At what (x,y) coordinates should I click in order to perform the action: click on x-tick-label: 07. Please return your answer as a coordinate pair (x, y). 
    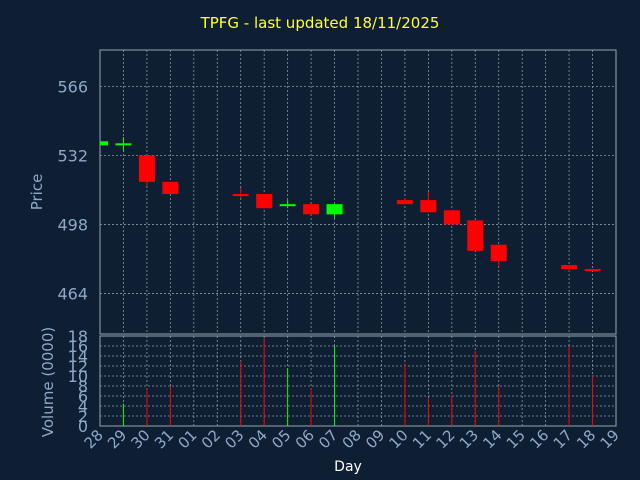
    Looking at the image, I should click on (328, 439).